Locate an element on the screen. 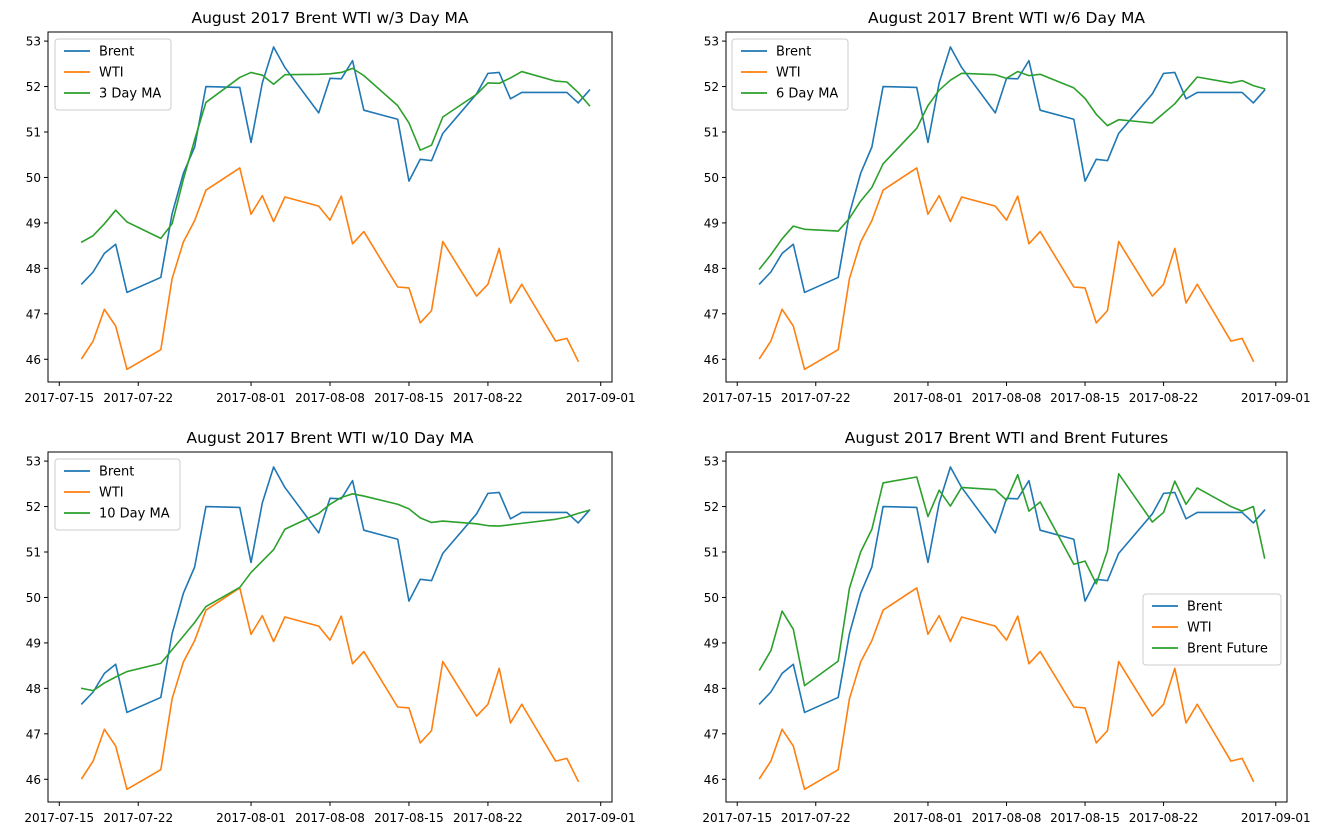 This screenshot has height=836, width=1335. legend: Brent WTI 3 Day MA is located at coordinates (113, 74).